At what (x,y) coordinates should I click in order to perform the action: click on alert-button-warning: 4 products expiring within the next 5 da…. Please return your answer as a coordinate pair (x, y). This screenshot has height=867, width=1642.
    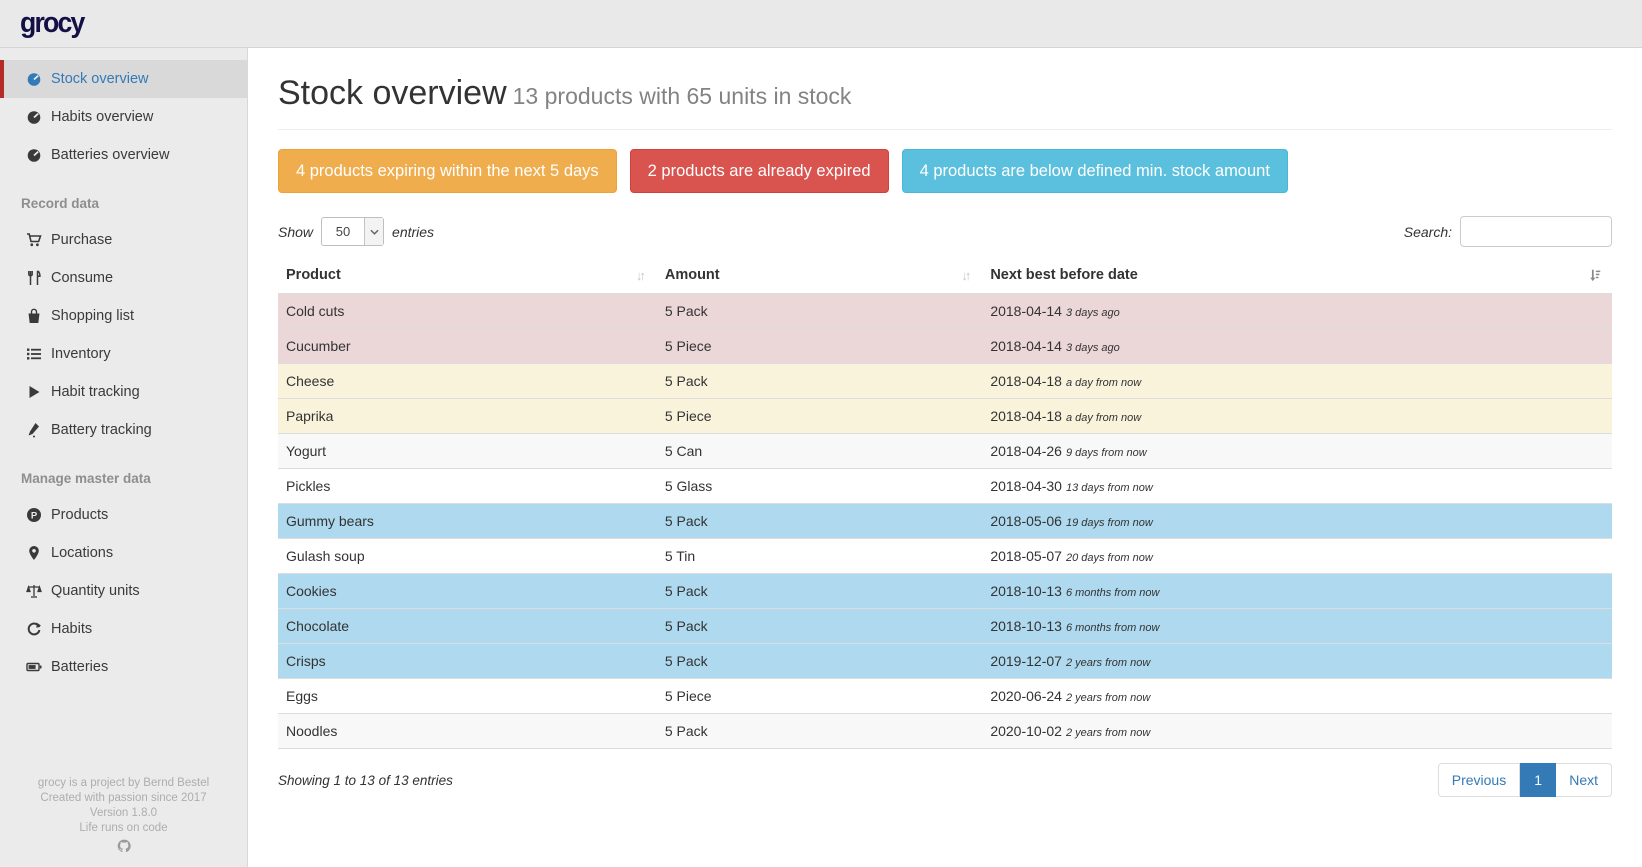
    Looking at the image, I should click on (447, 171).